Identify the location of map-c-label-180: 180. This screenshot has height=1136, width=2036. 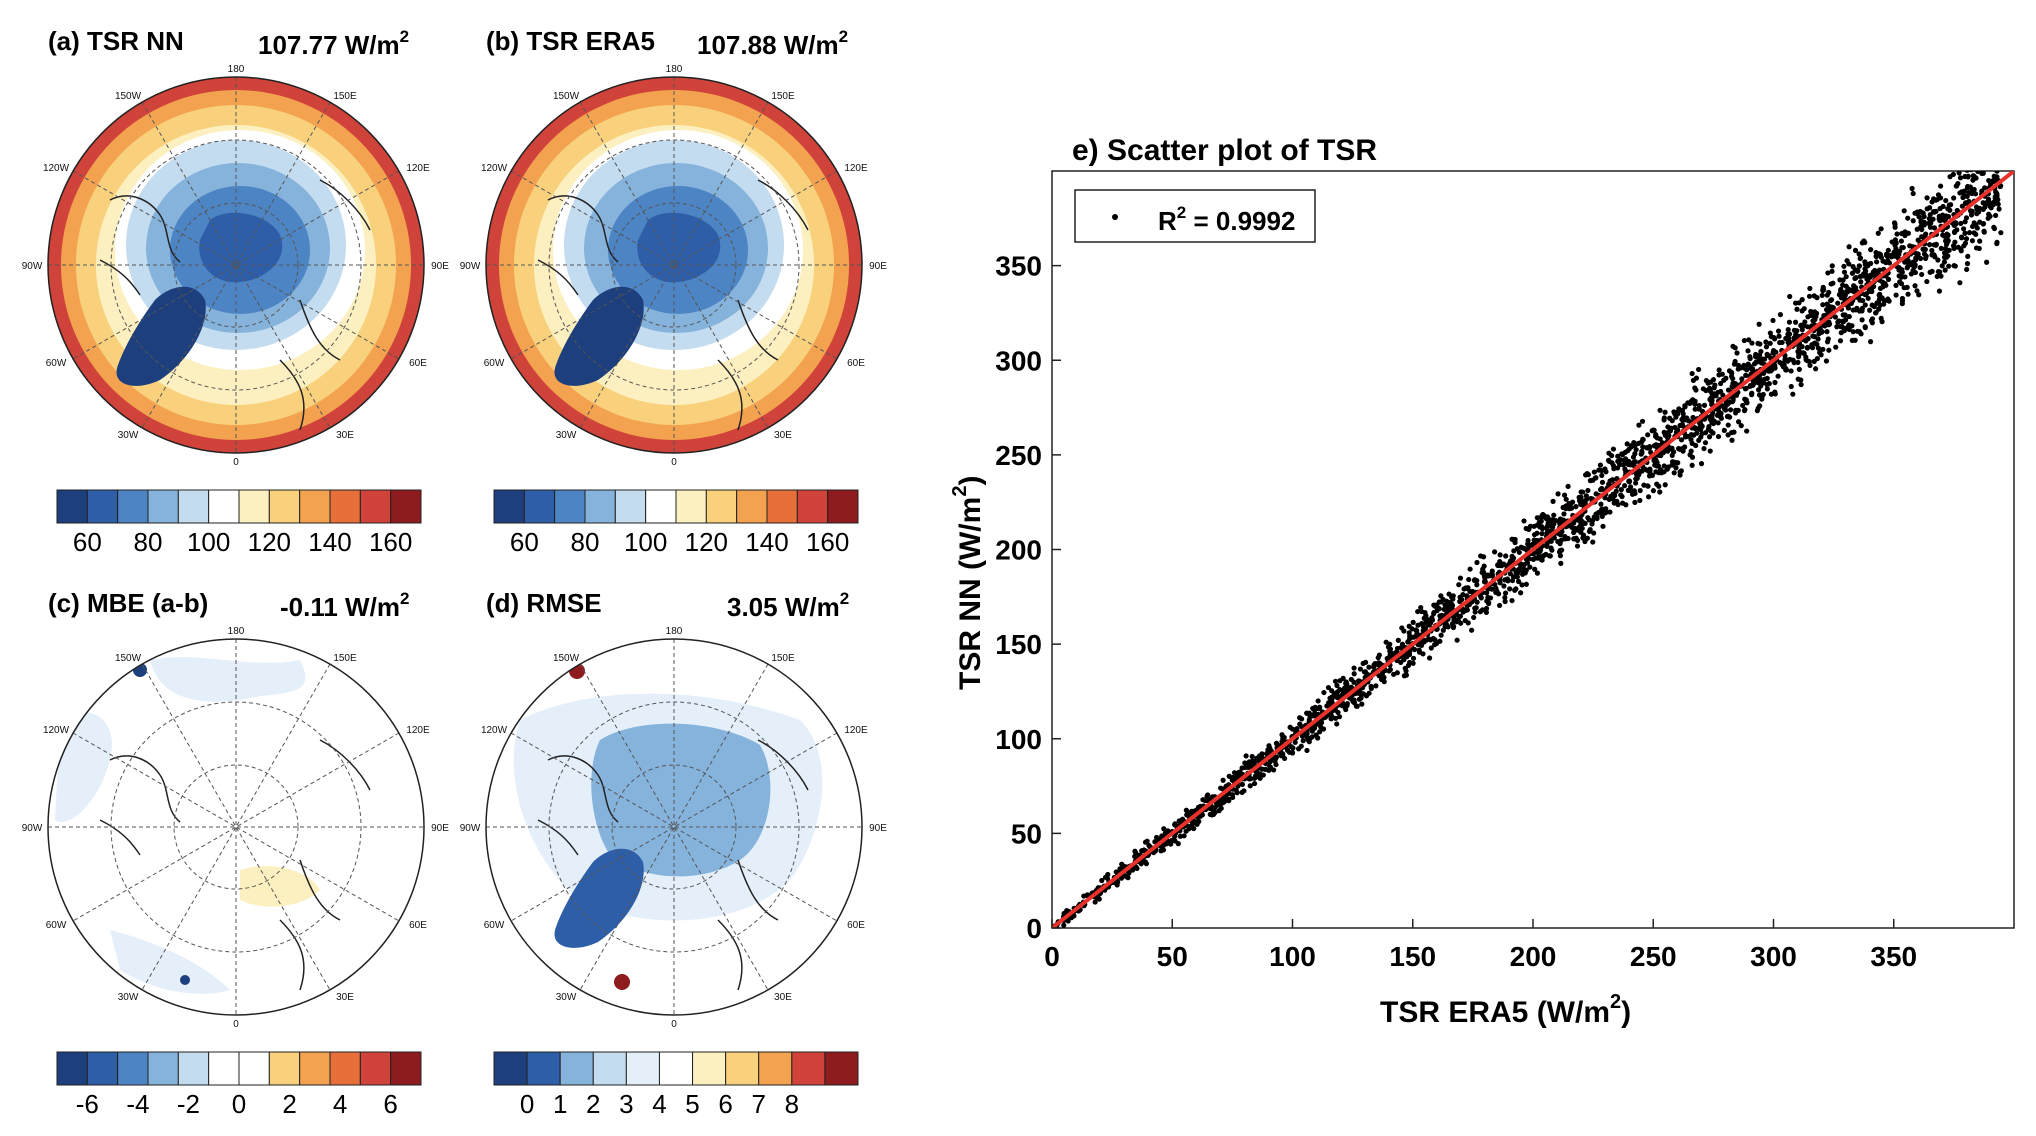
(236, 631).